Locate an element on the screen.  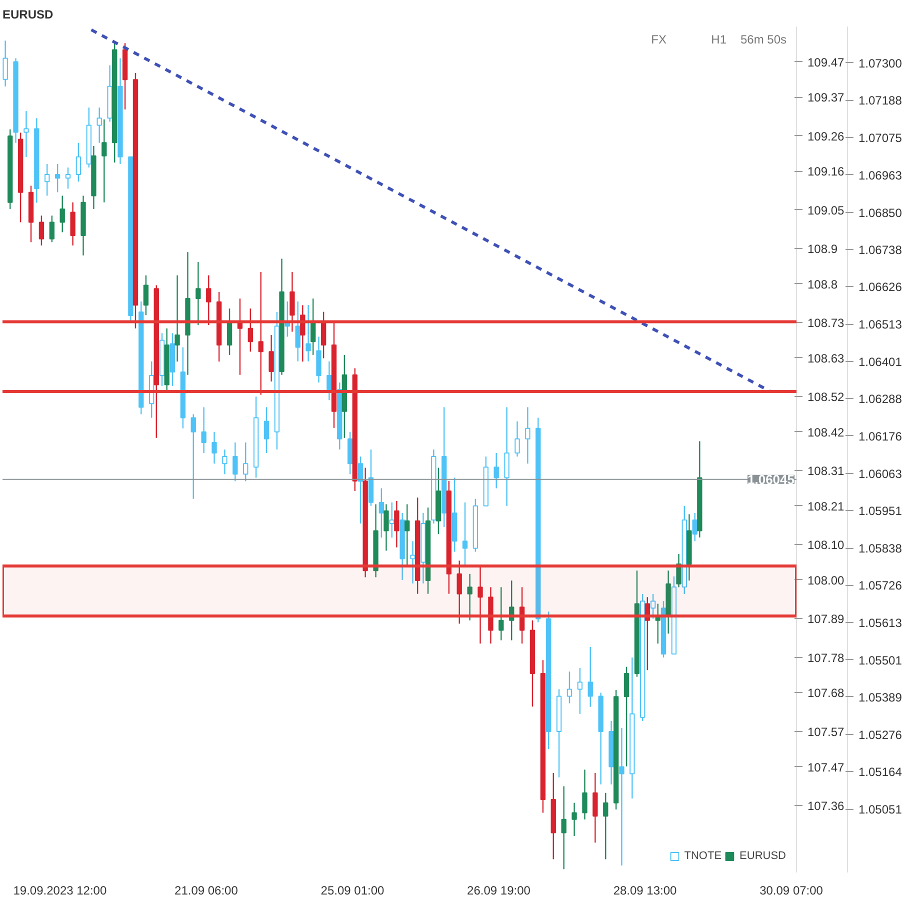
y2-tick-label: 109.16 is located at coordinates (826, 171).